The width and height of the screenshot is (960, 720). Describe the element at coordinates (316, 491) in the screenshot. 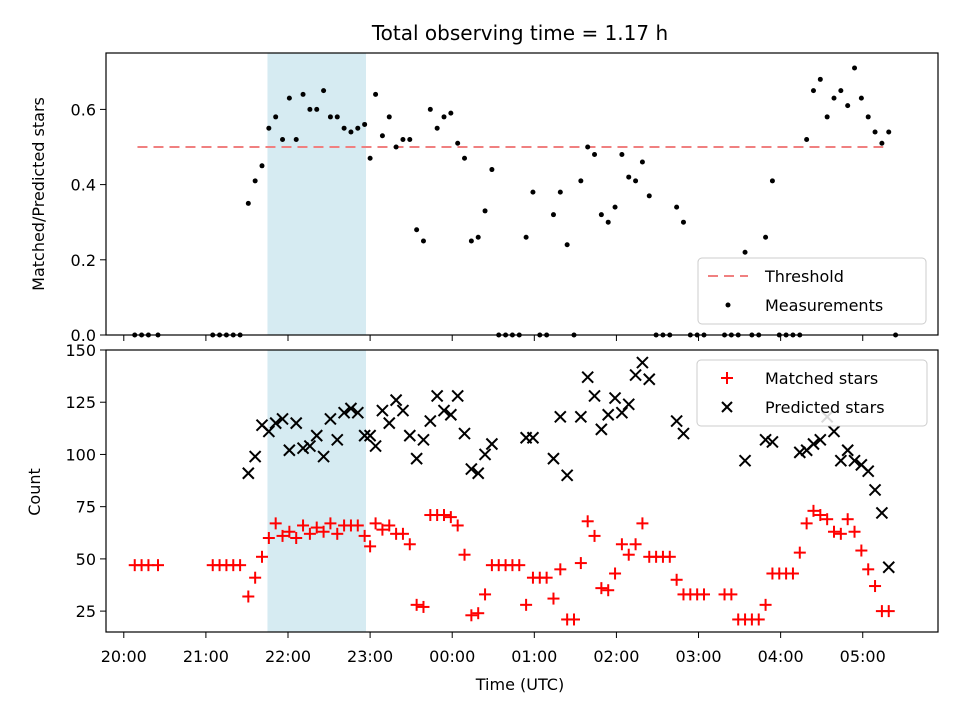

I see `observing-window-shade-bottom` at that location.